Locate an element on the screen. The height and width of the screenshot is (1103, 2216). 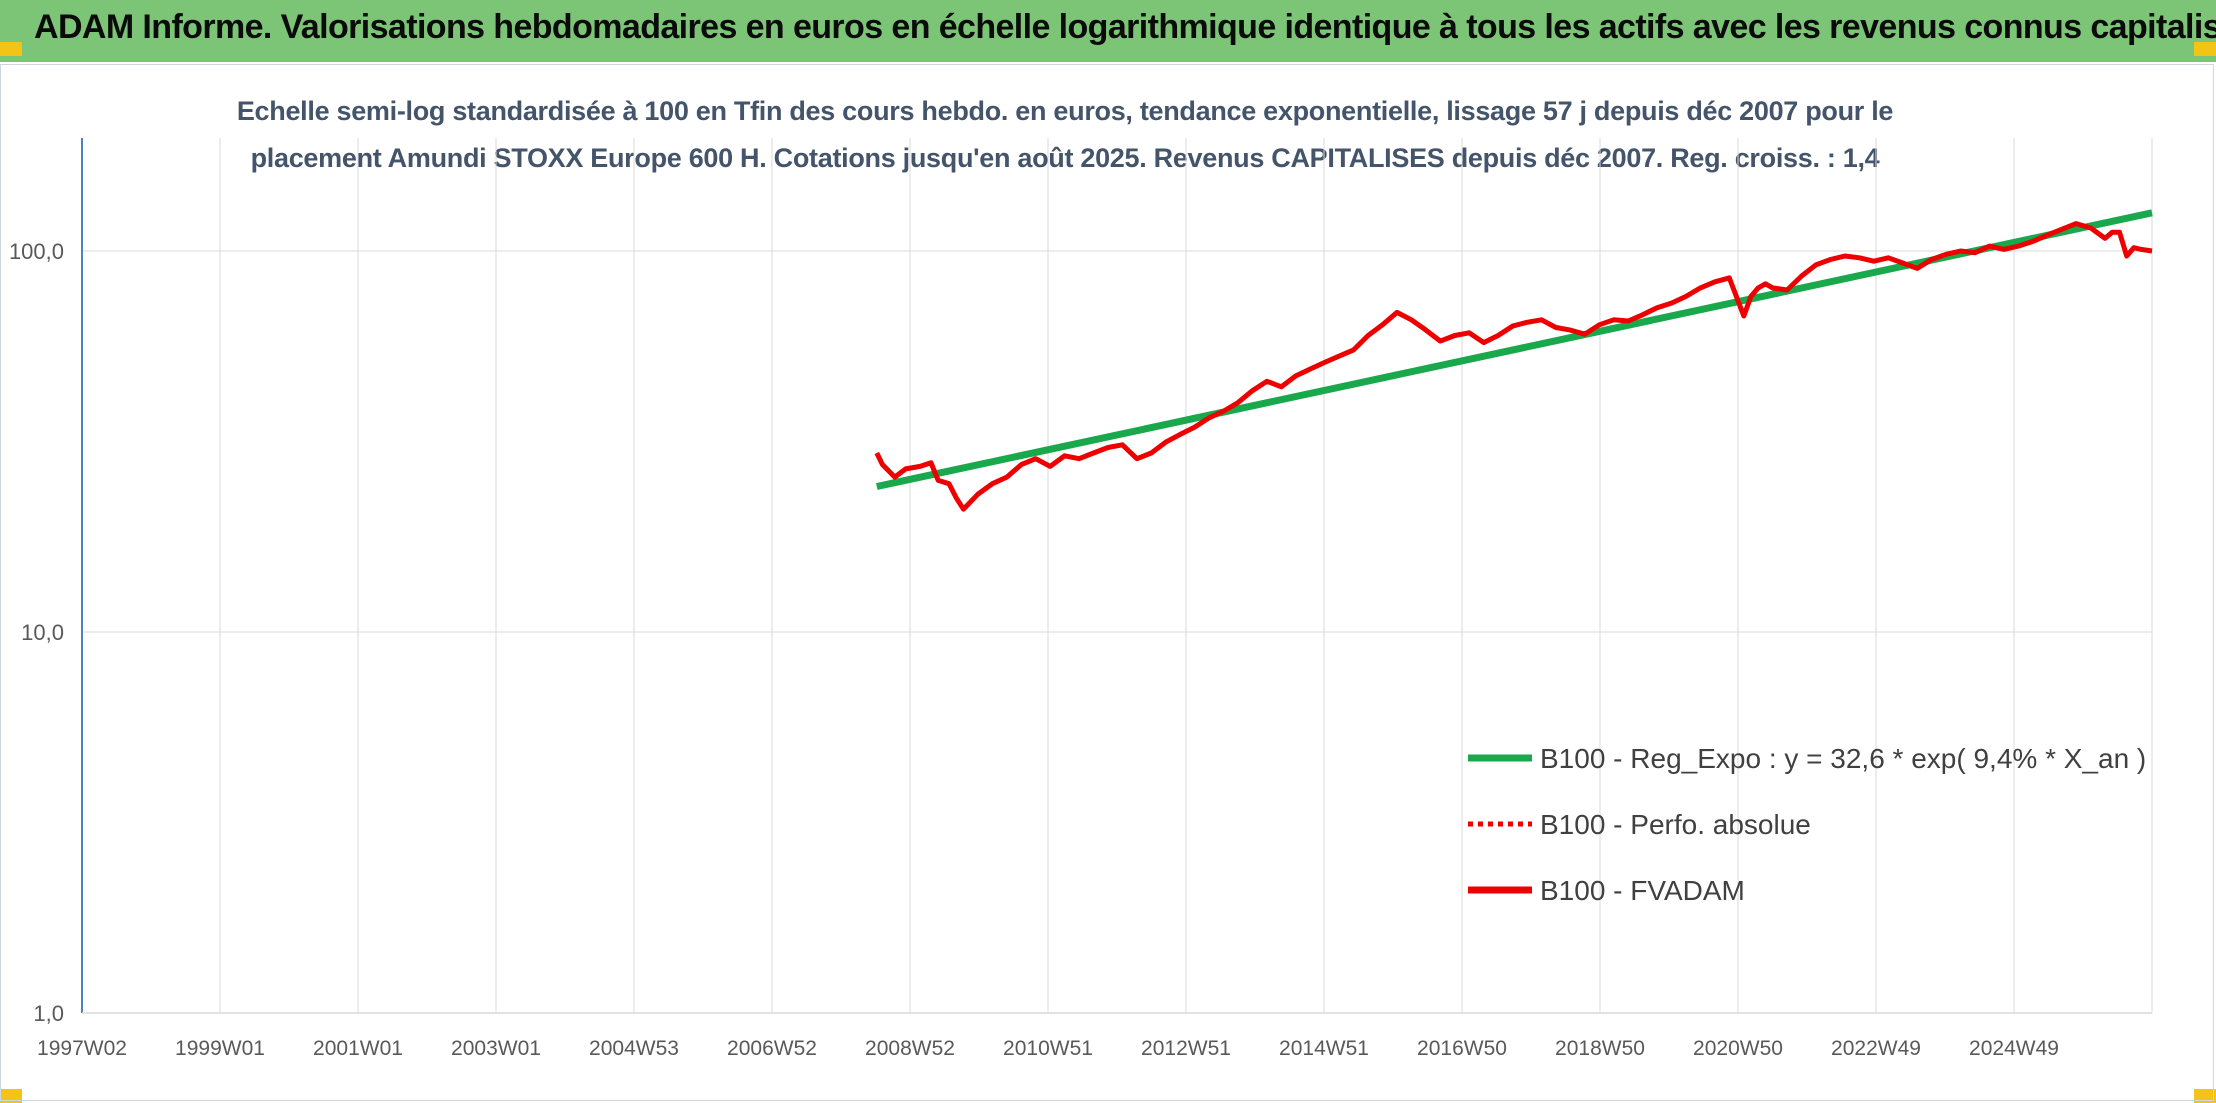
x-tick-label: 2020W50 is located at coordinates (1738, 1048).